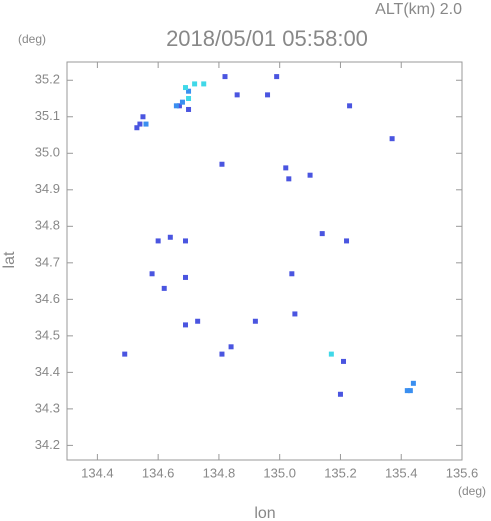 This screenshot has width=491, height=521. What do you see at coordinates (9, 259) in the screenshot?
I see `y-axis-label: lat` at bounding box center [9, 259].